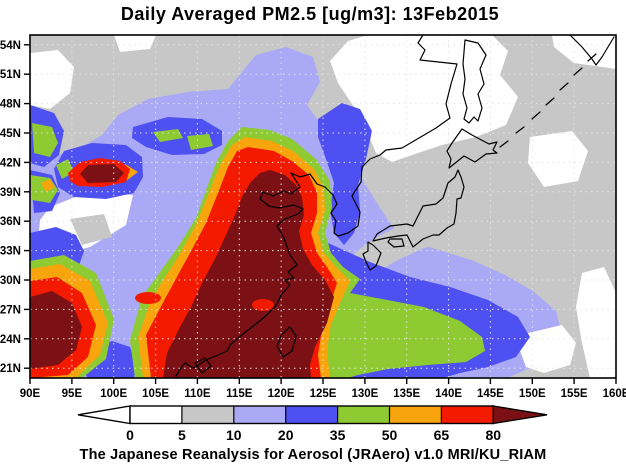 The height and width of the screenshot is (466, 626). Describe the element at coordinates (234, 435) in the screenshot. I see `colorbar-label: 10` at that location.